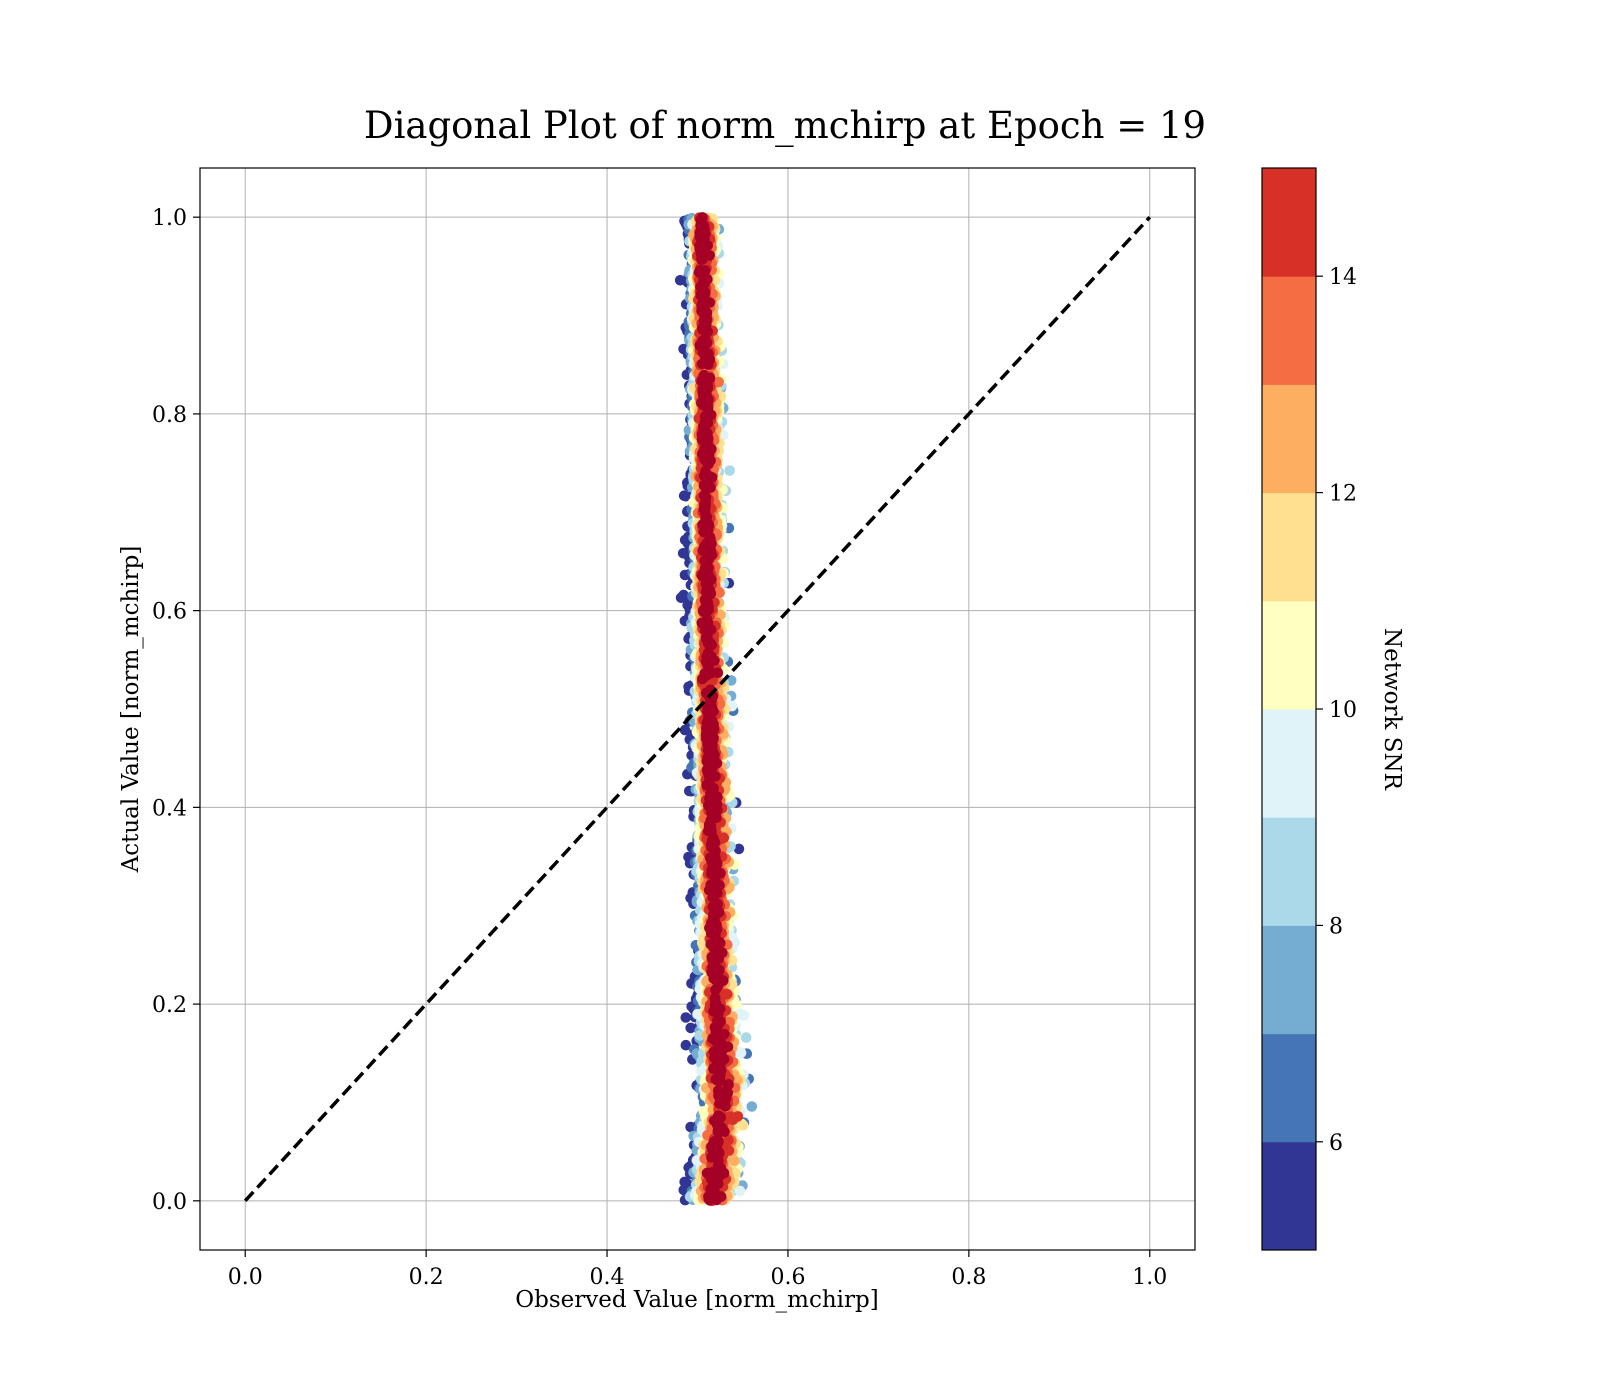 The width and height of the screenshot is (1600, 1400). What do you see at coordinates (968, 1277) in the screenshot?
I see `x-tick-label-4: 0.8` at bounding box center [968, 1277].